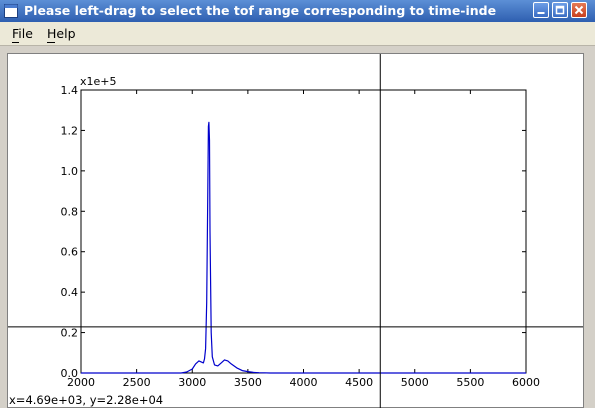 The width and height of the screenshot is (595, 418). I want to click on y-tick-label: 0.0, so click(70, 373).